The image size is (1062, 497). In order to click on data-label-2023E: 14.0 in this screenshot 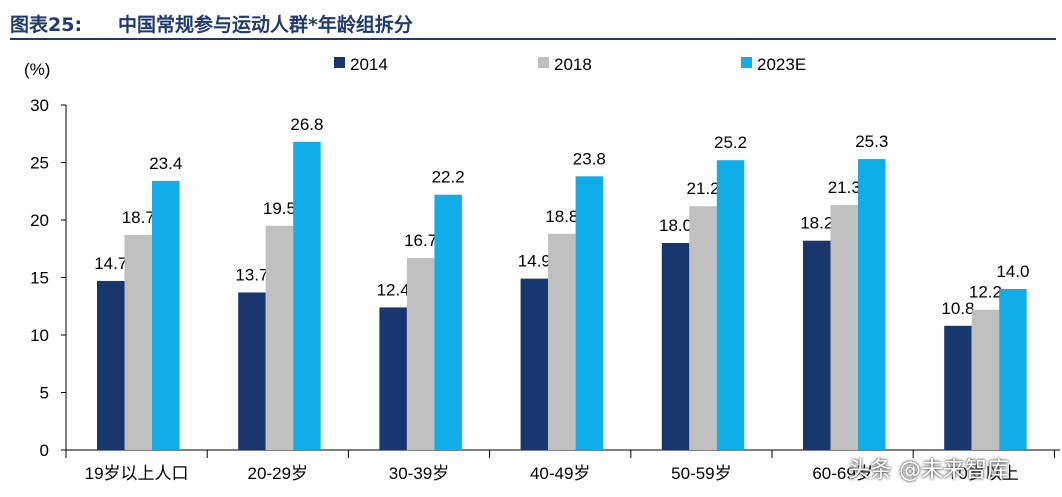, I will do `click(1012, 271)`.